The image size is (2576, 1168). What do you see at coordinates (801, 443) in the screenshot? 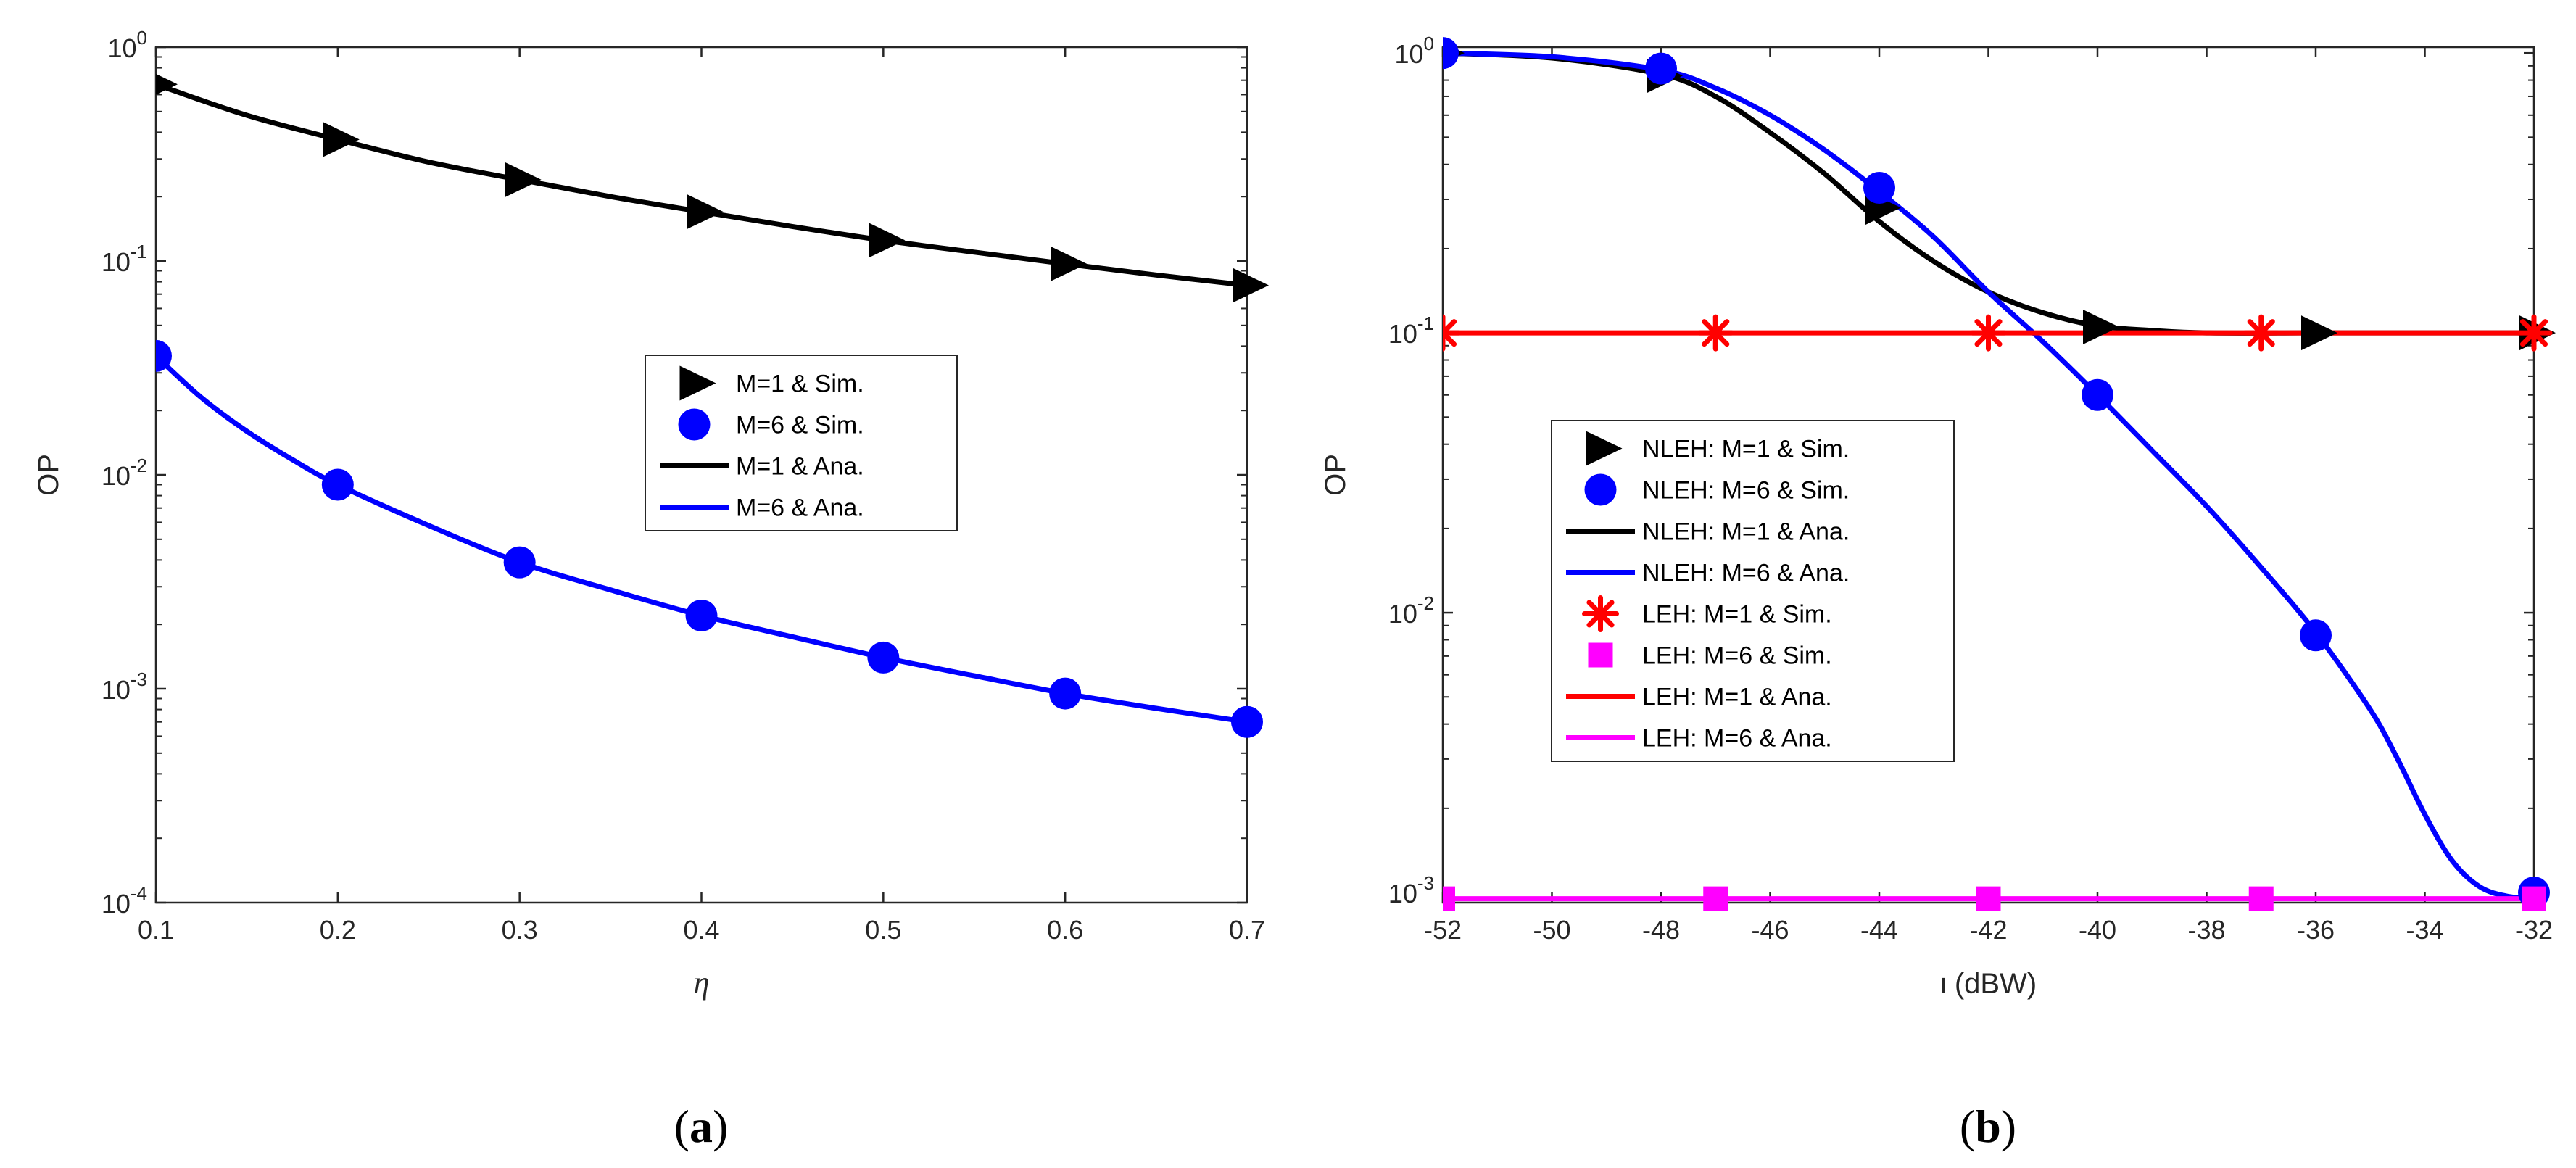
I see `legend: M=1 & Sim. M=6 & Sim. M=1 & Ana. M=6 & Ana.` at bounding box center [801, 443].